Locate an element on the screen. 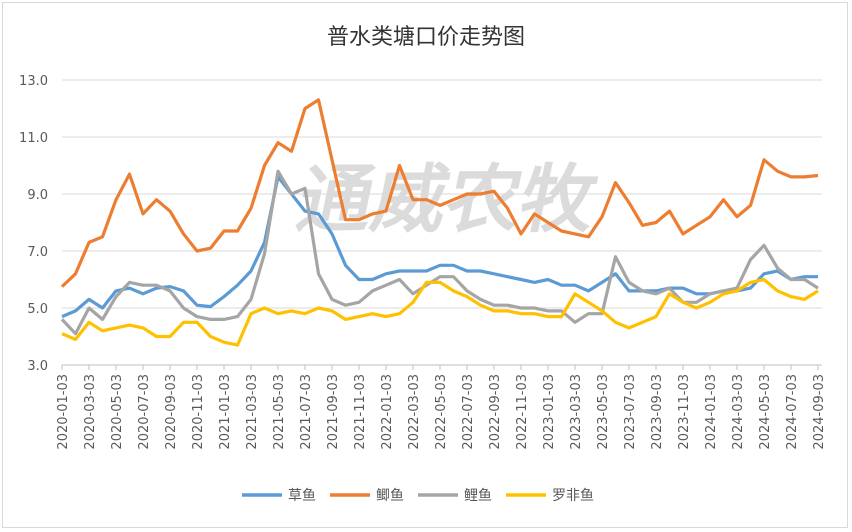  x-tick-label: 2021-11-03 is located at coordinates (360, 412).